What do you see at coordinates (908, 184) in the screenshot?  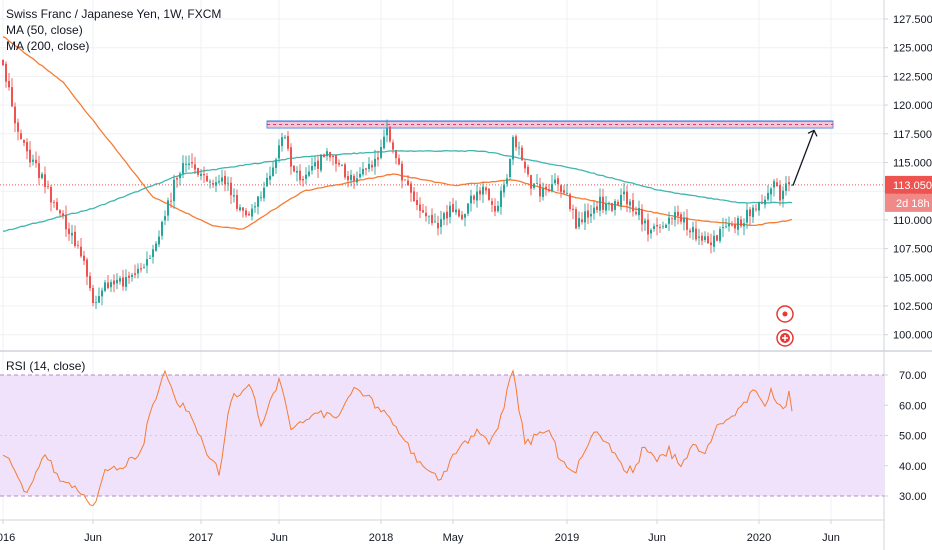 I see `last-price-tag` at bounding box center [908, 184].